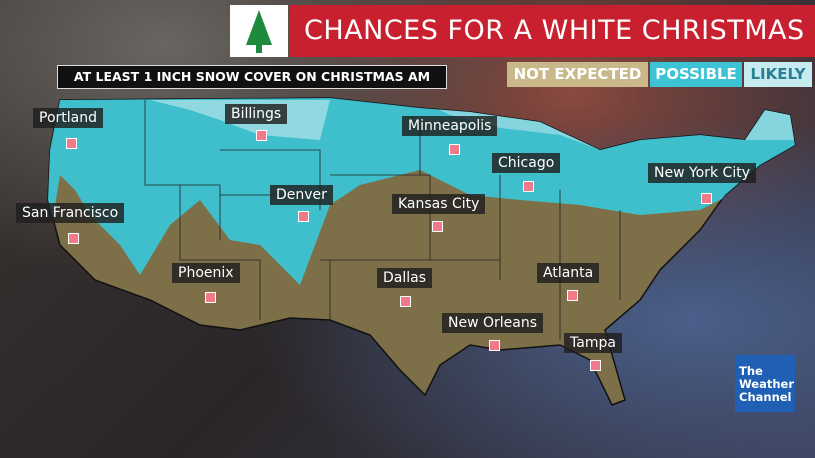 This screenshot has height=458, width=815. I want to click on city-label: Tampa, so click(593, 343).